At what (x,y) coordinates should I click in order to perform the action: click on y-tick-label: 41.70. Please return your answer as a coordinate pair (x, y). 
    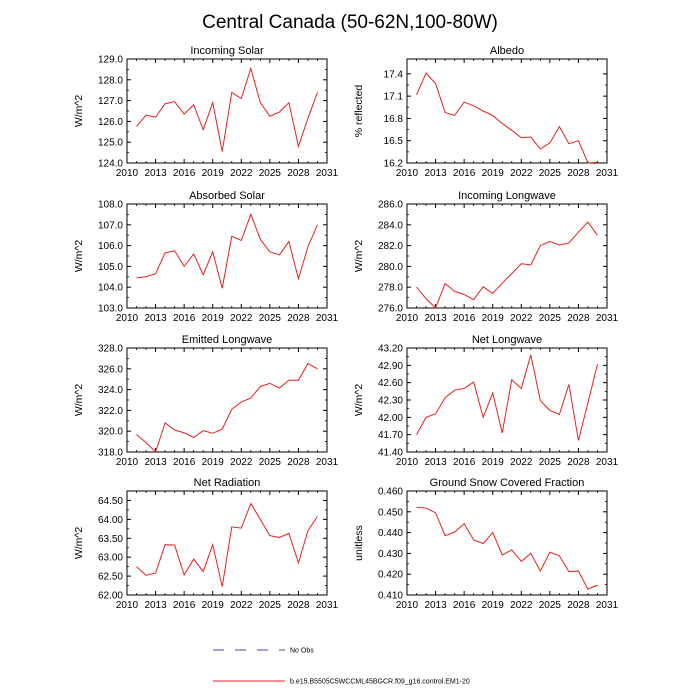
    Looking at the image, I should click on (390, 435).